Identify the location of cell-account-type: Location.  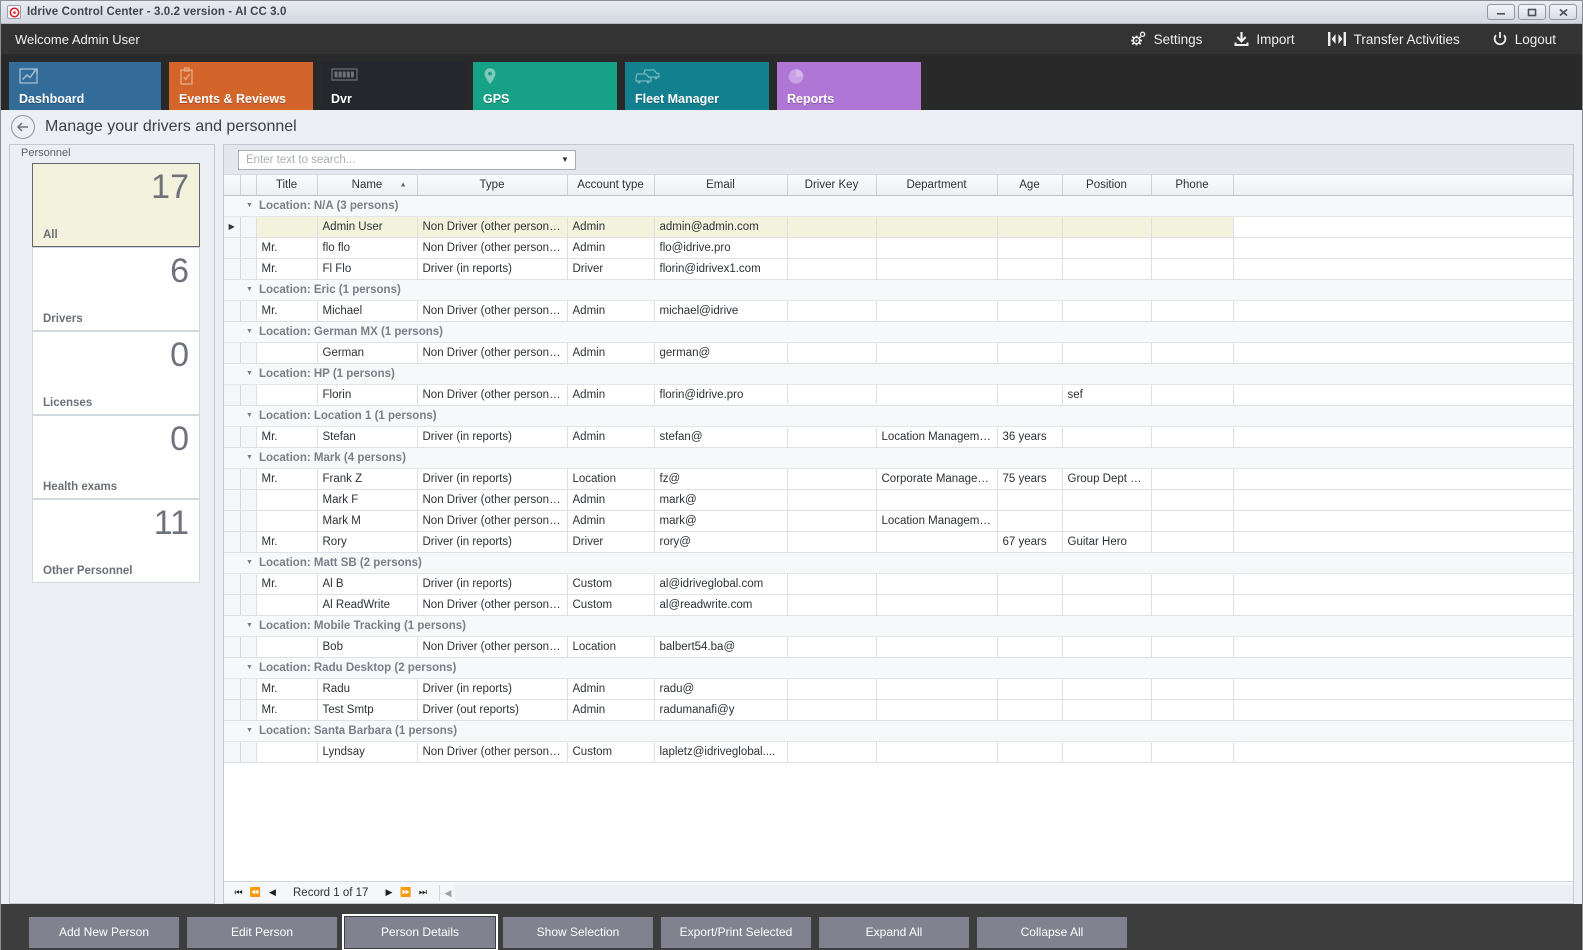
(611, 479).